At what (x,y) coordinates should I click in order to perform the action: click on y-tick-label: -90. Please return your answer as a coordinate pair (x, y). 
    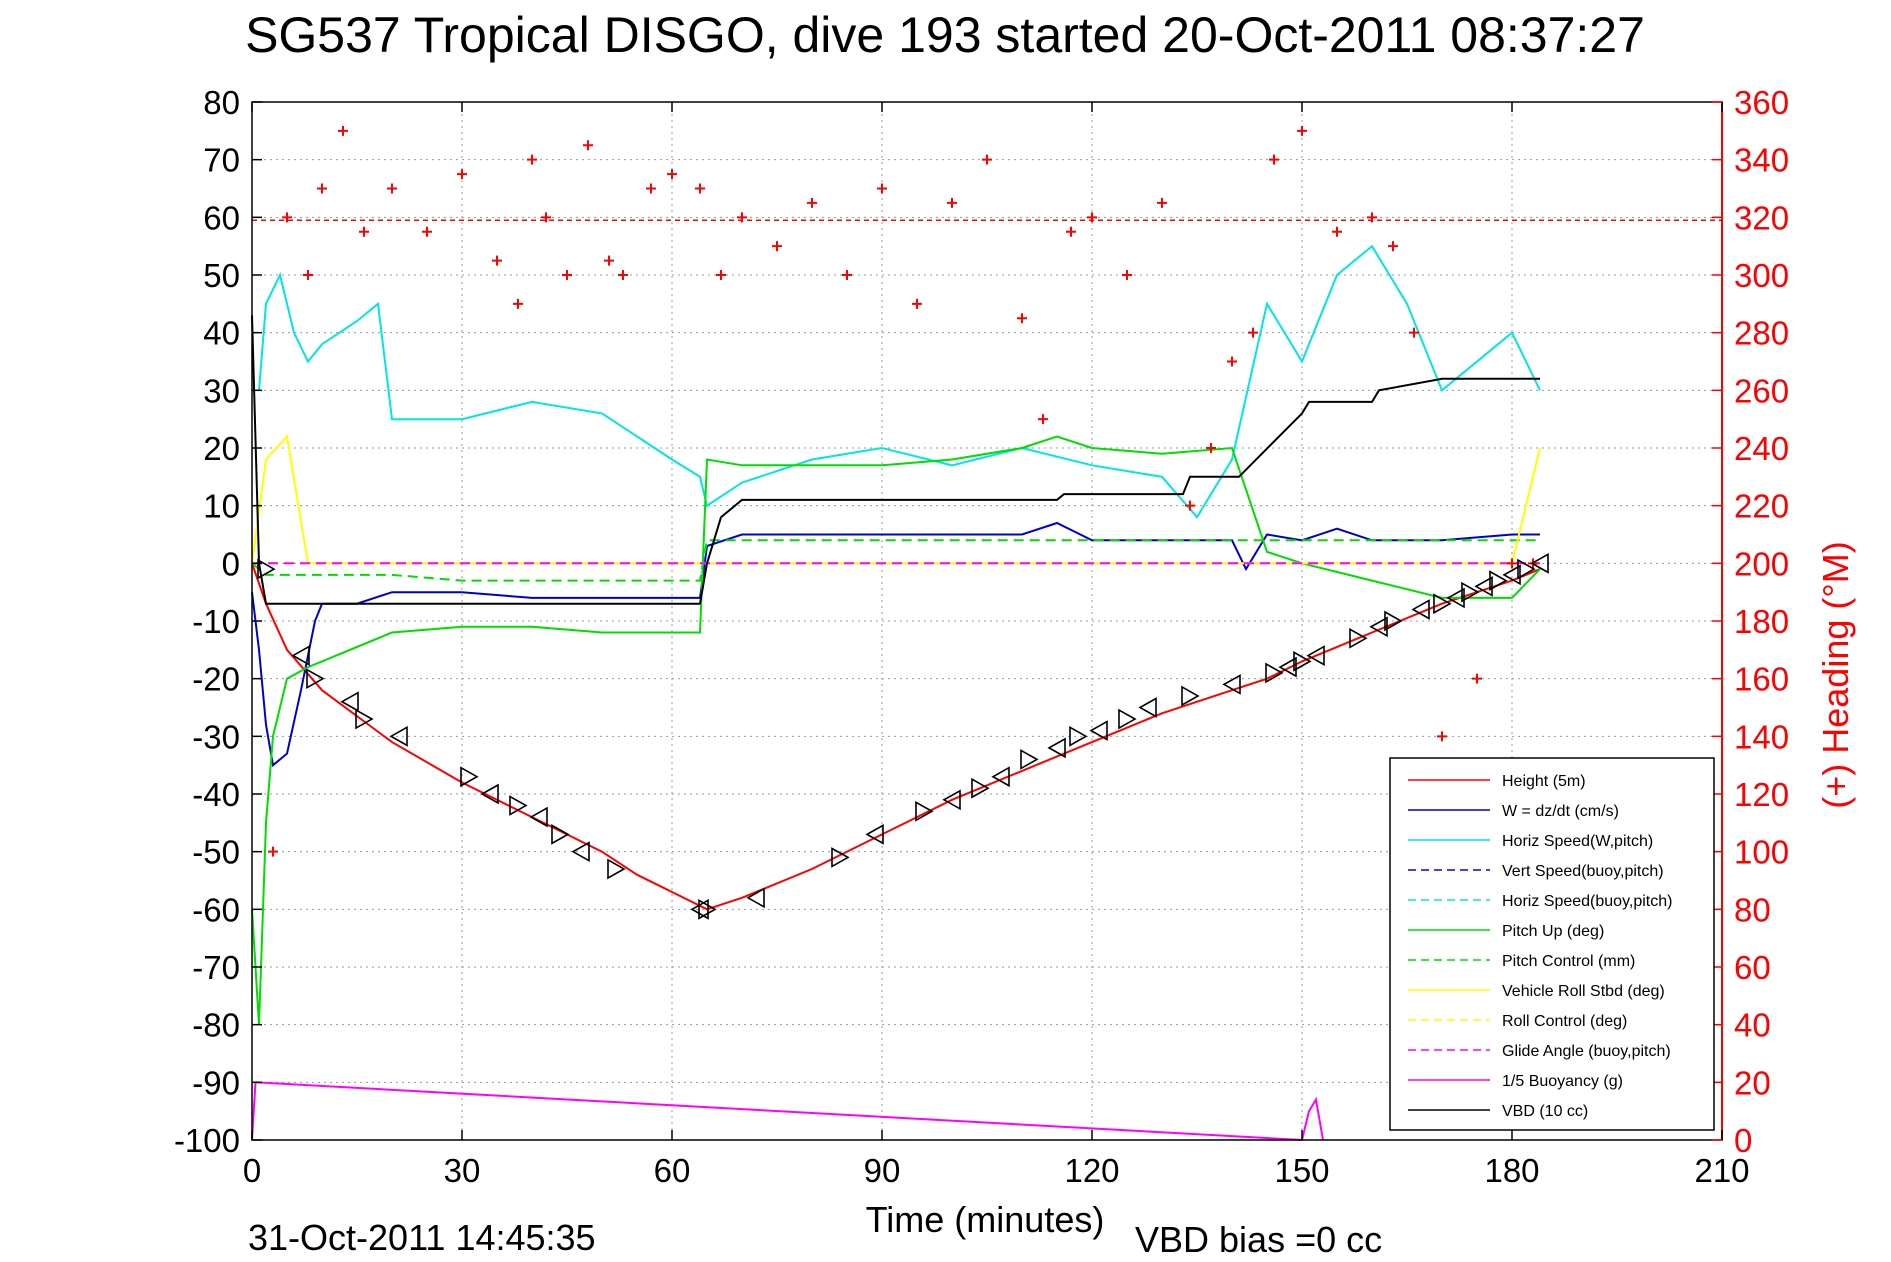
    Looking at the image, I should click on (216, 1082).